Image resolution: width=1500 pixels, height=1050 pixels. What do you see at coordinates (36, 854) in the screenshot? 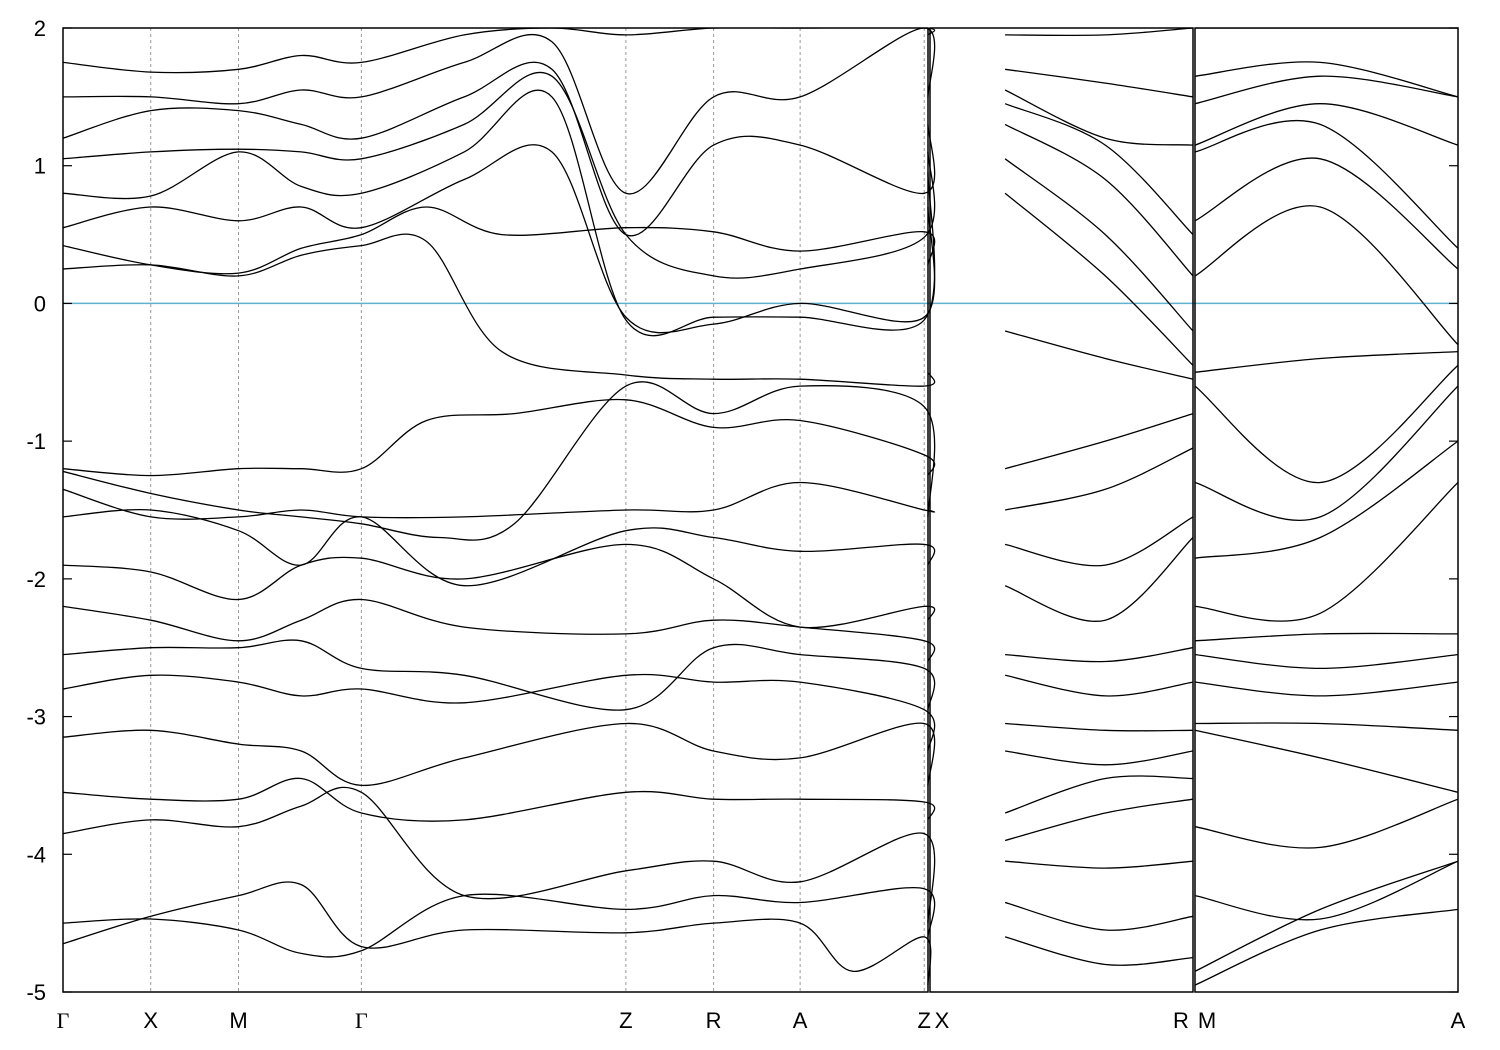
I see `y-tick-label: -4` at bounding box center [36, 854].